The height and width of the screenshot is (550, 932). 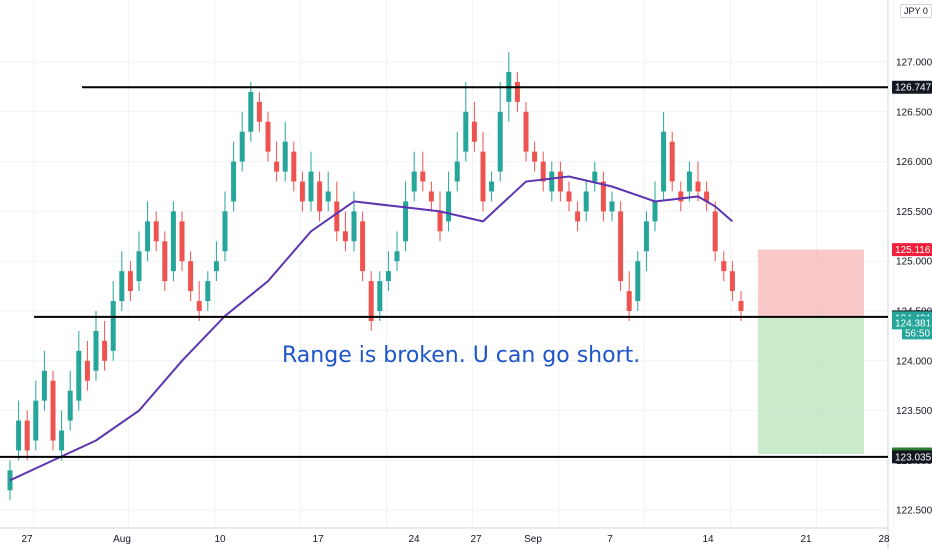 What do you see at coordinates (461, 355) in the screenshot?
I see `annotation-text: Range is broken. U can go short.` at bounding box center [461, 355].